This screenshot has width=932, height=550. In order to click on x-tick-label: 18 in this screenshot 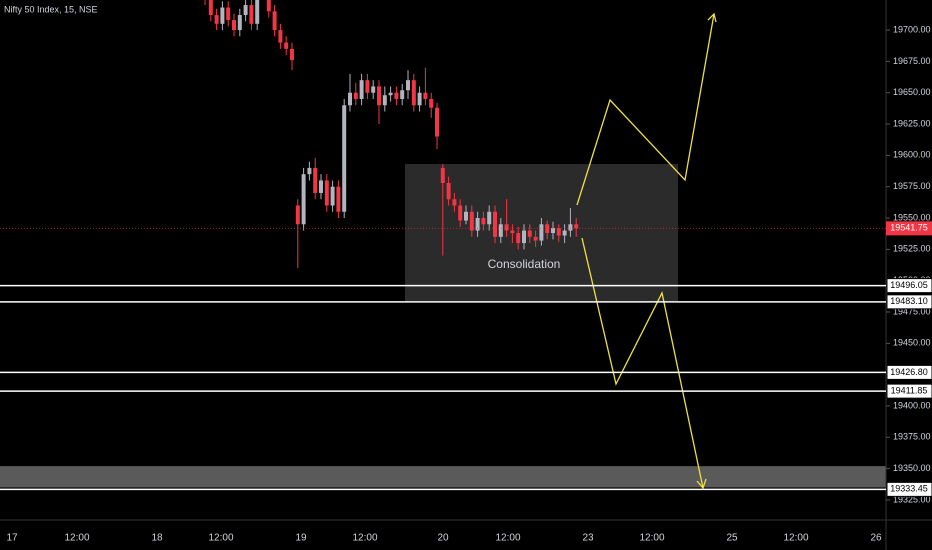, I will do `click(157, 538)`.